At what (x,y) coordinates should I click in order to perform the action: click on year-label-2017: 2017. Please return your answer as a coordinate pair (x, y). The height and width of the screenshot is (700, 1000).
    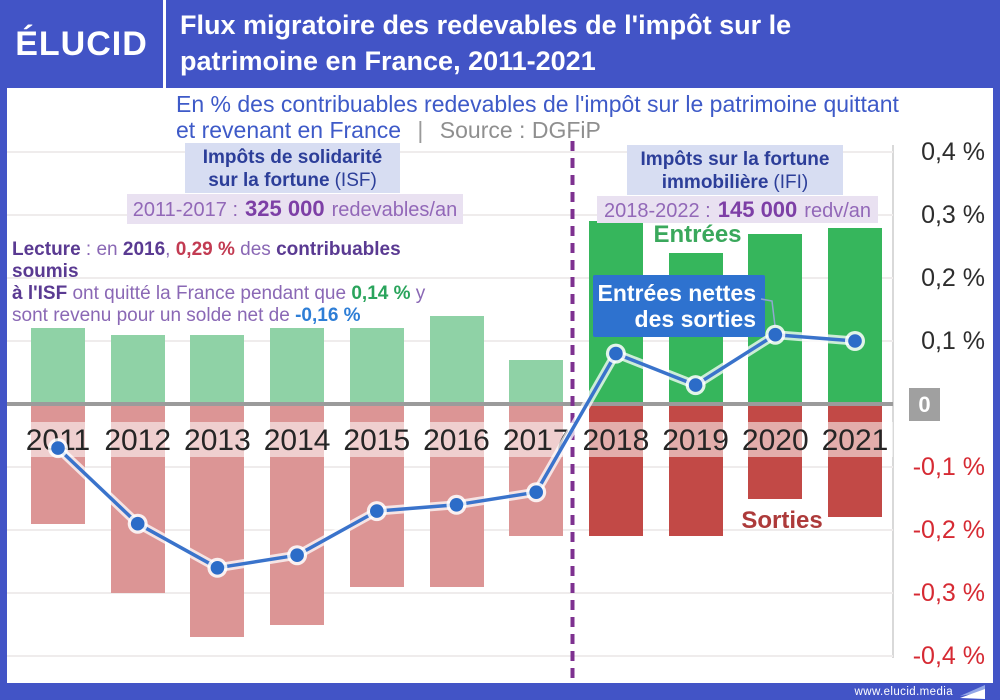
    Looking at the image, I should click on (536, 440).